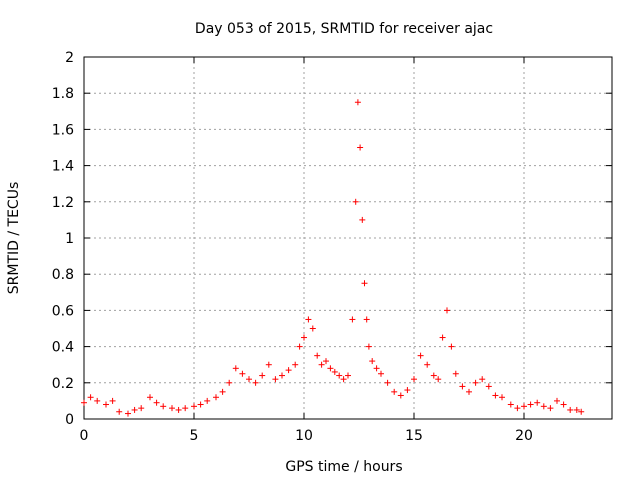  What do you see at coordinates (63, 311) in the screenshot?
I see `y-tick-label: 0.6` at bounding box center [63, 311].